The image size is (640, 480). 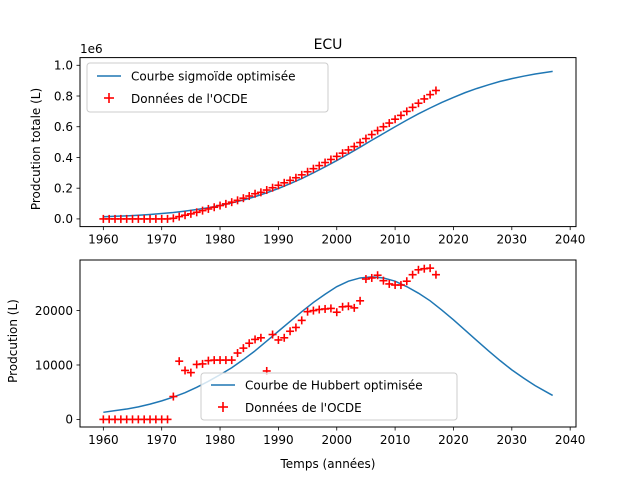 I want to click on x-tick-label: 1990, so click(x=278, y=240).